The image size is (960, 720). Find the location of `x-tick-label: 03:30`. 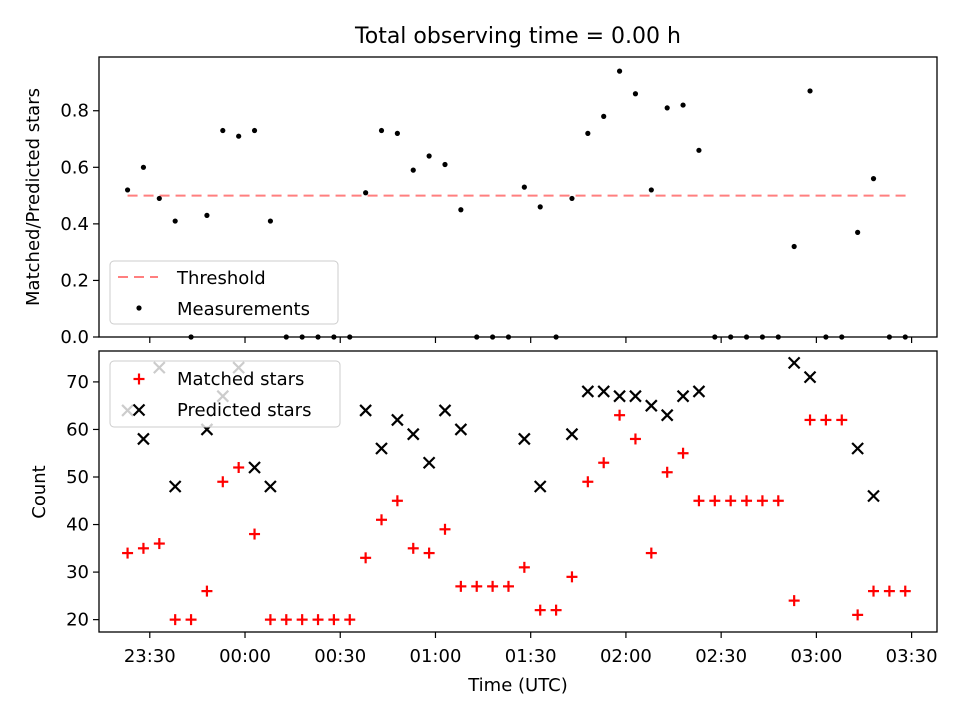

x-tick-label: 03:30 is located at coordinates (912, 656).